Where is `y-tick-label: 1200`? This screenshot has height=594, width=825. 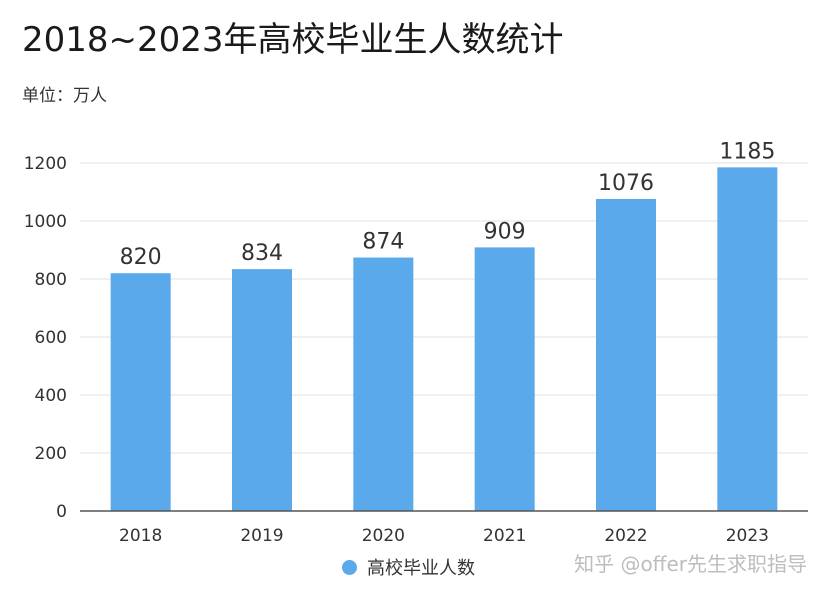 y-tick-label: 1200 is located at coordinates (45, 164).